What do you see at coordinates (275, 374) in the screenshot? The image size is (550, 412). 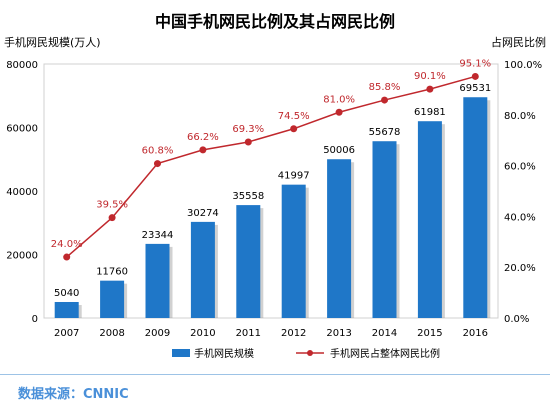 I see `source-divider` at bounding box center [275, 374].